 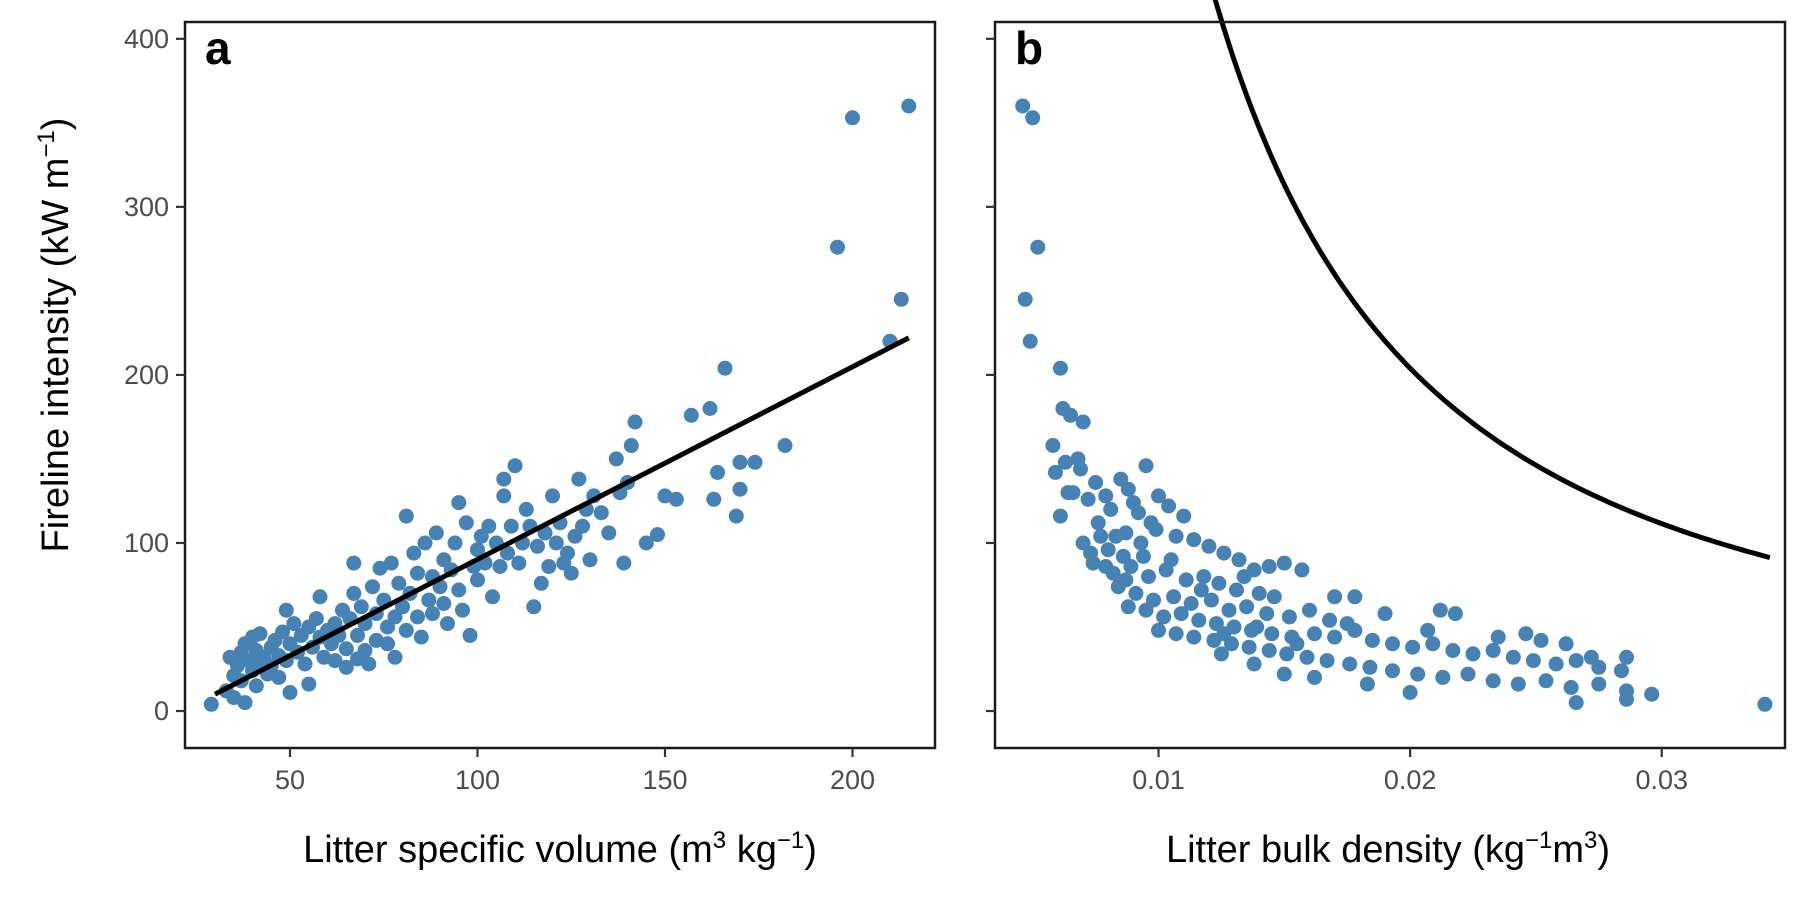 What do you see at coordinates (161, 711) in the screenshot?
I see `y-tick-label: 0` at bounding box center [161, 711].